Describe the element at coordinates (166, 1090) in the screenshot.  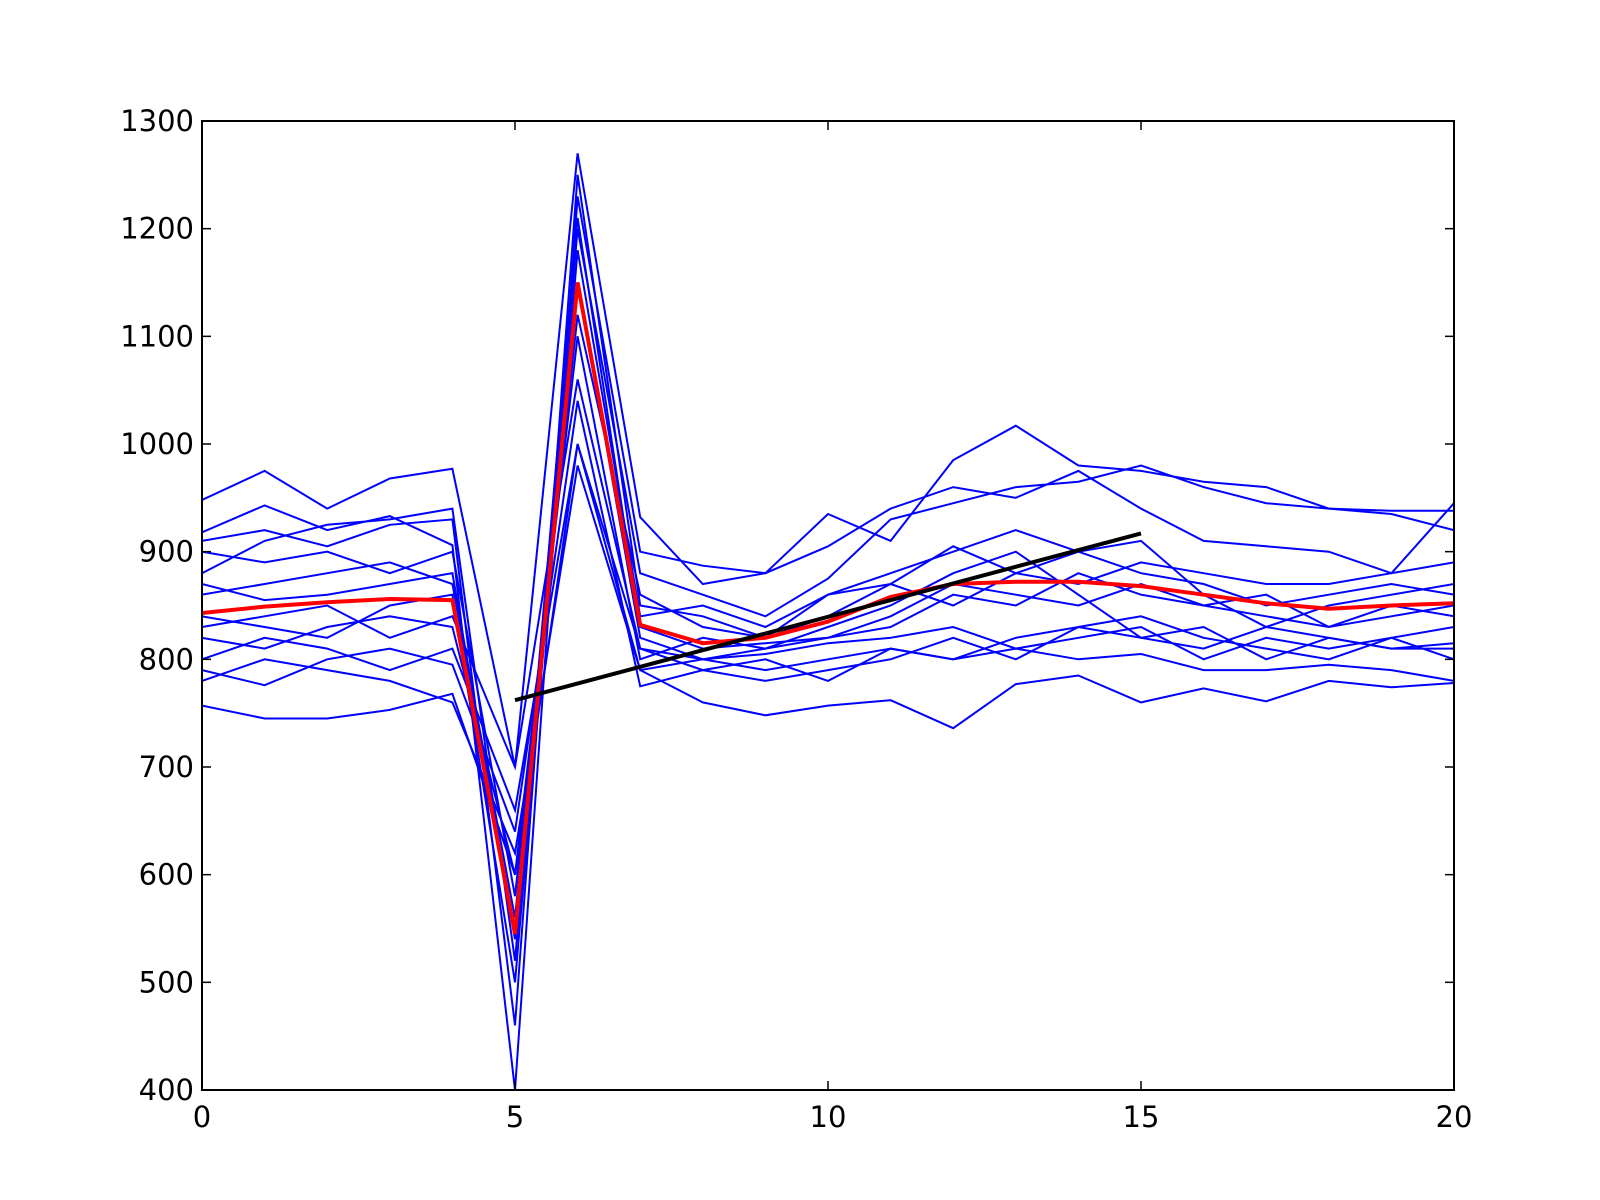
I see `y-tick-label: 400` at that location.